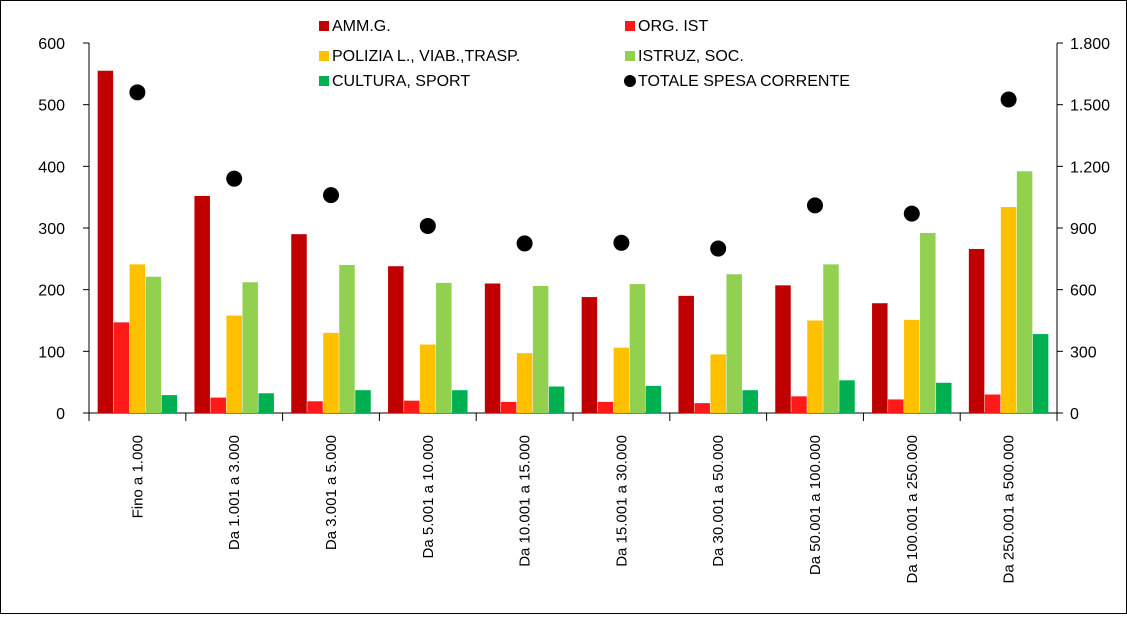  Describe the element at coordinates (1083, 352) in the screenshot. I see `right-axis-tick-label: 300` at that location.